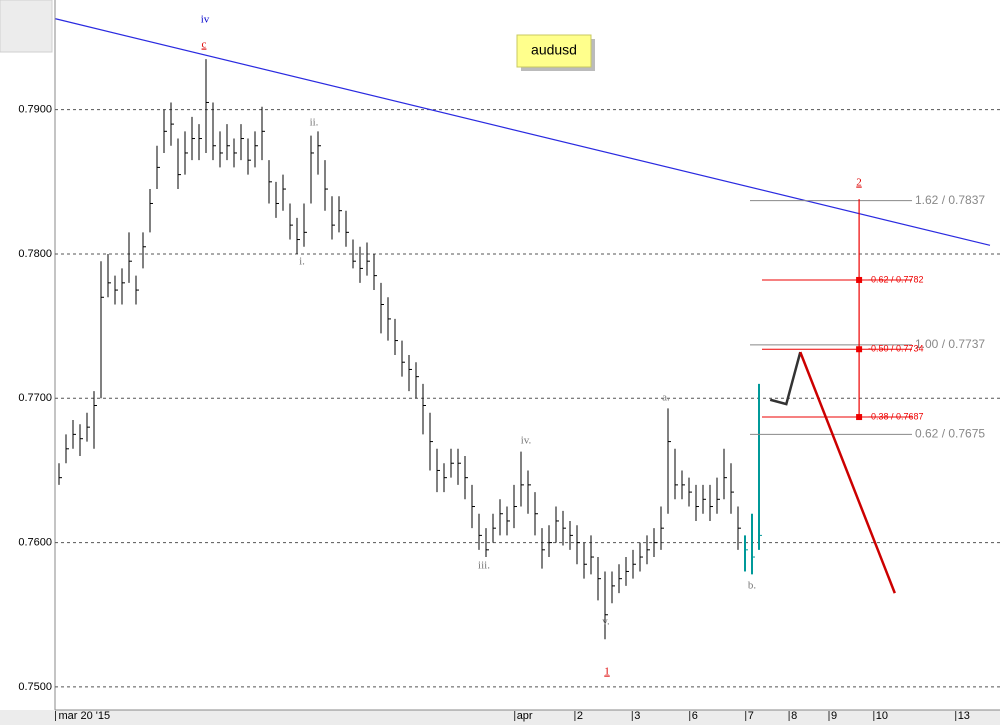  What do you see at coordinates (896, 279) in the screenshot?
I see `level-label: -0.62 / 0.7782` at bounding box center [896, 279].